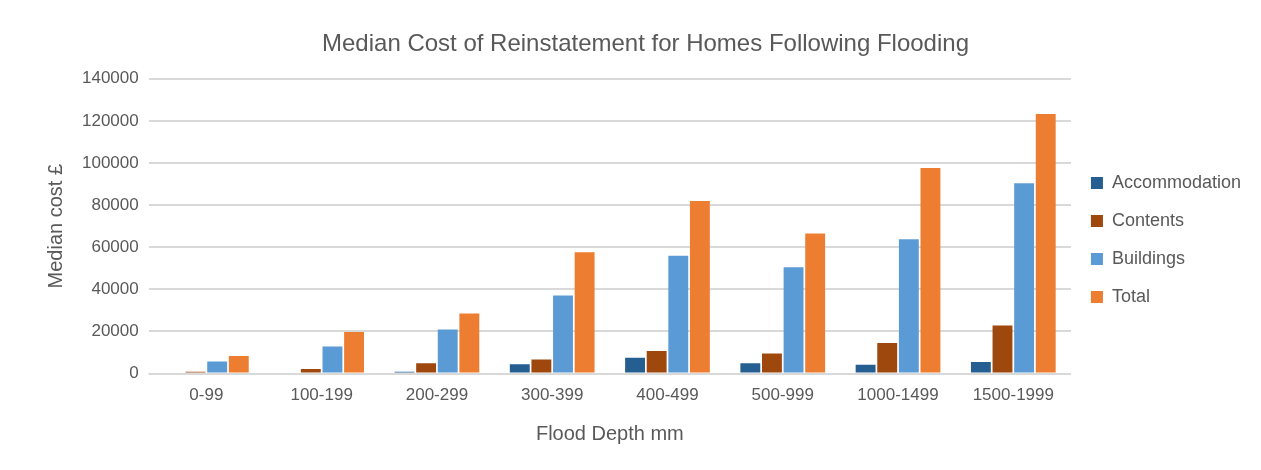 Image resolution: width=1261 pixels, height=470 pixels. What do you see at coordinates (437, 395) in the screenshot?
I see `x-tick-label: 200-299` at bounding box center [437, 395].